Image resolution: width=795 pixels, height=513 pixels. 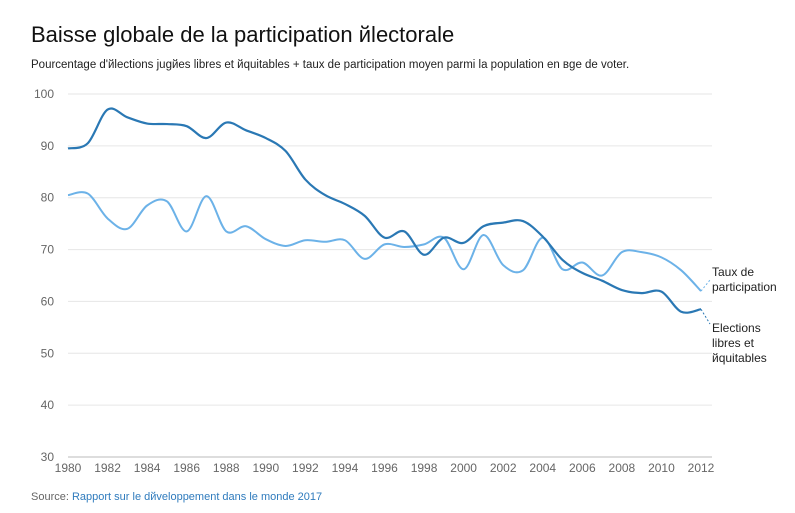 What do you see at coordinates (68, 468) in the screenshot?
I see `x-tick-label: 1980` at bounding box center [68, 468].